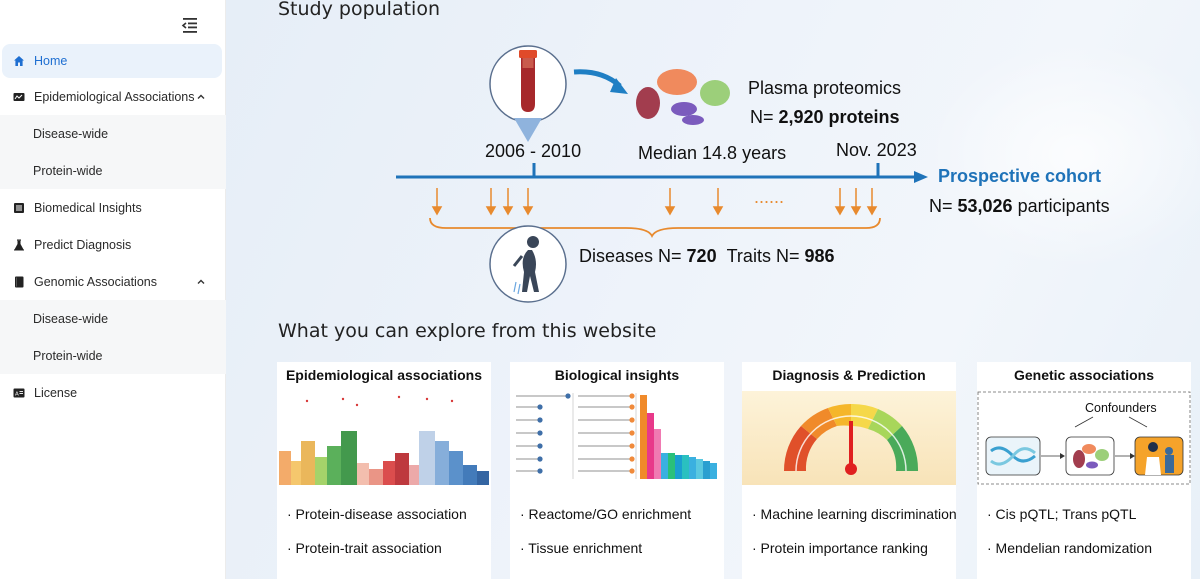 The image size is (1200, 579). What do you see at coordinates (528, 264) in the screenshot?
I see `patient-icon` at bounding box center [528, 264].